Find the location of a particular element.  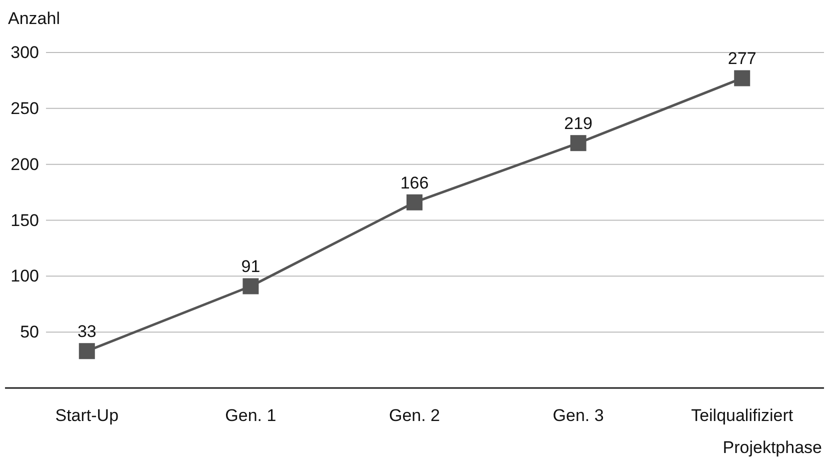

x-tick-label: Gen. 1 is located at coordinates (250, 415).